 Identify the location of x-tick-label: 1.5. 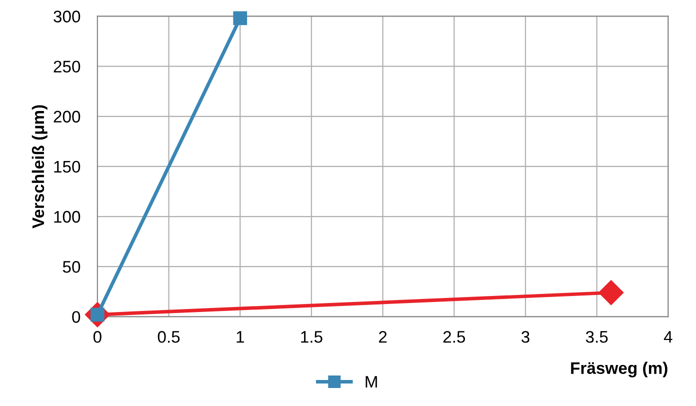
(311, 337).